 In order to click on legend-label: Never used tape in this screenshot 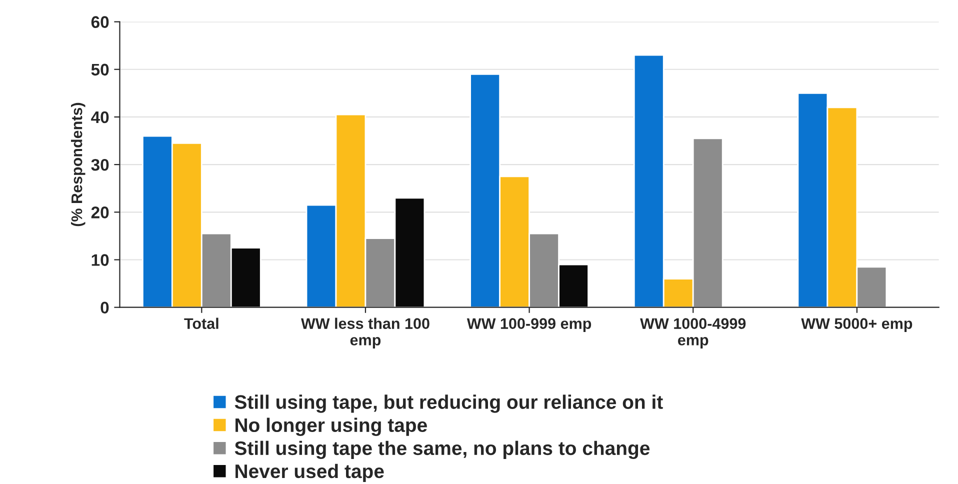, I will do `click(310, 473)`.